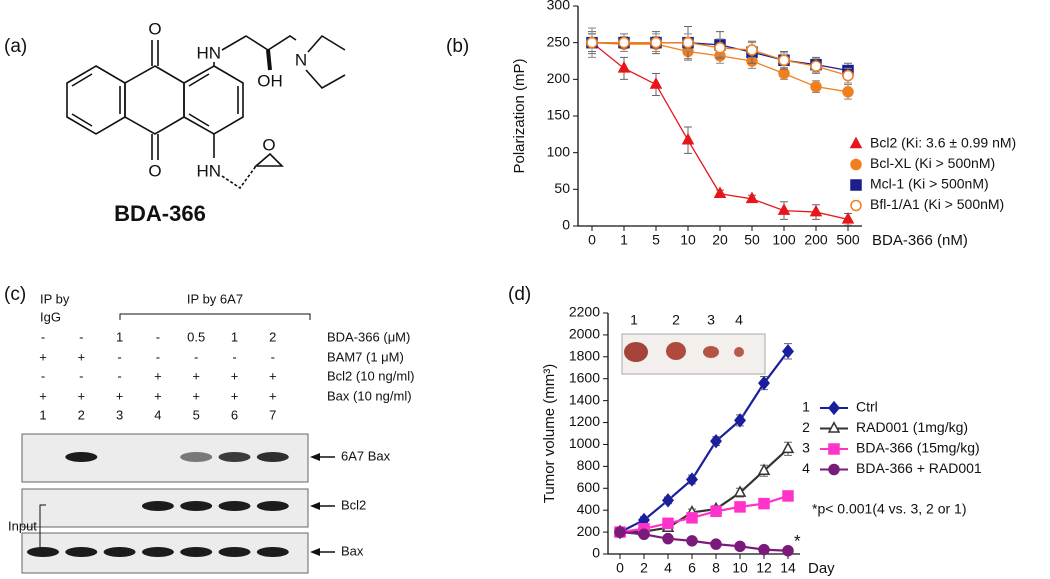  I want to click on x-tick-label: 10, so click(740, 568).